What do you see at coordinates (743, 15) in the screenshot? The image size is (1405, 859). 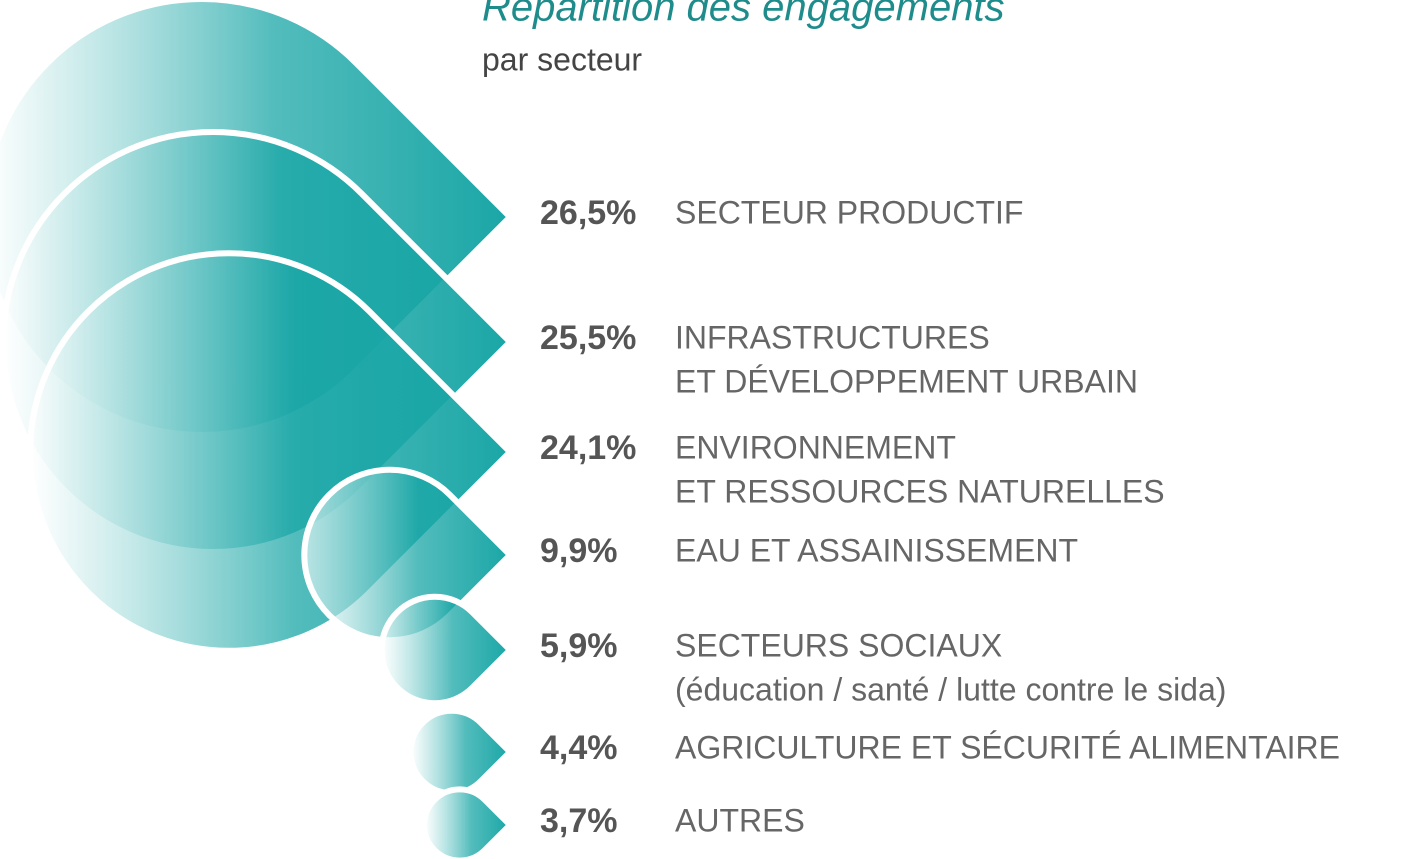 I see `chart-title: Répartition des engagements` at bounding box center [743, 15].